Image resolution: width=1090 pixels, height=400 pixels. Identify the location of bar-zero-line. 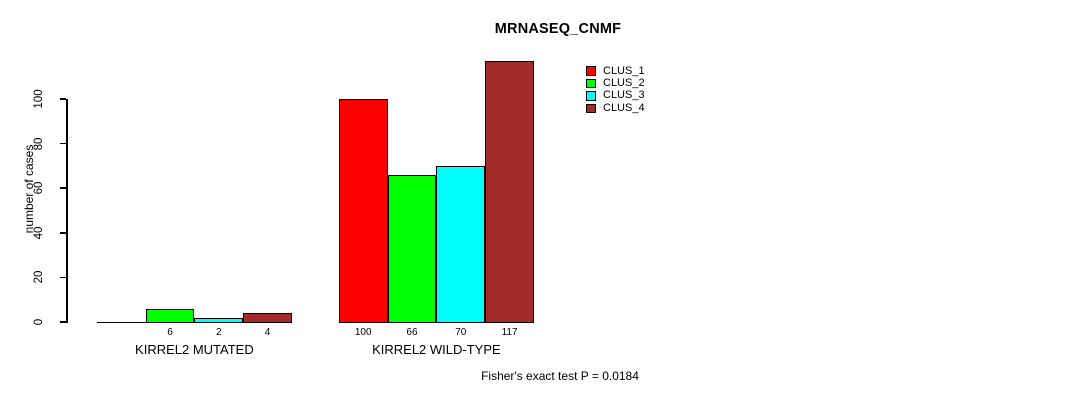
(121, 322).